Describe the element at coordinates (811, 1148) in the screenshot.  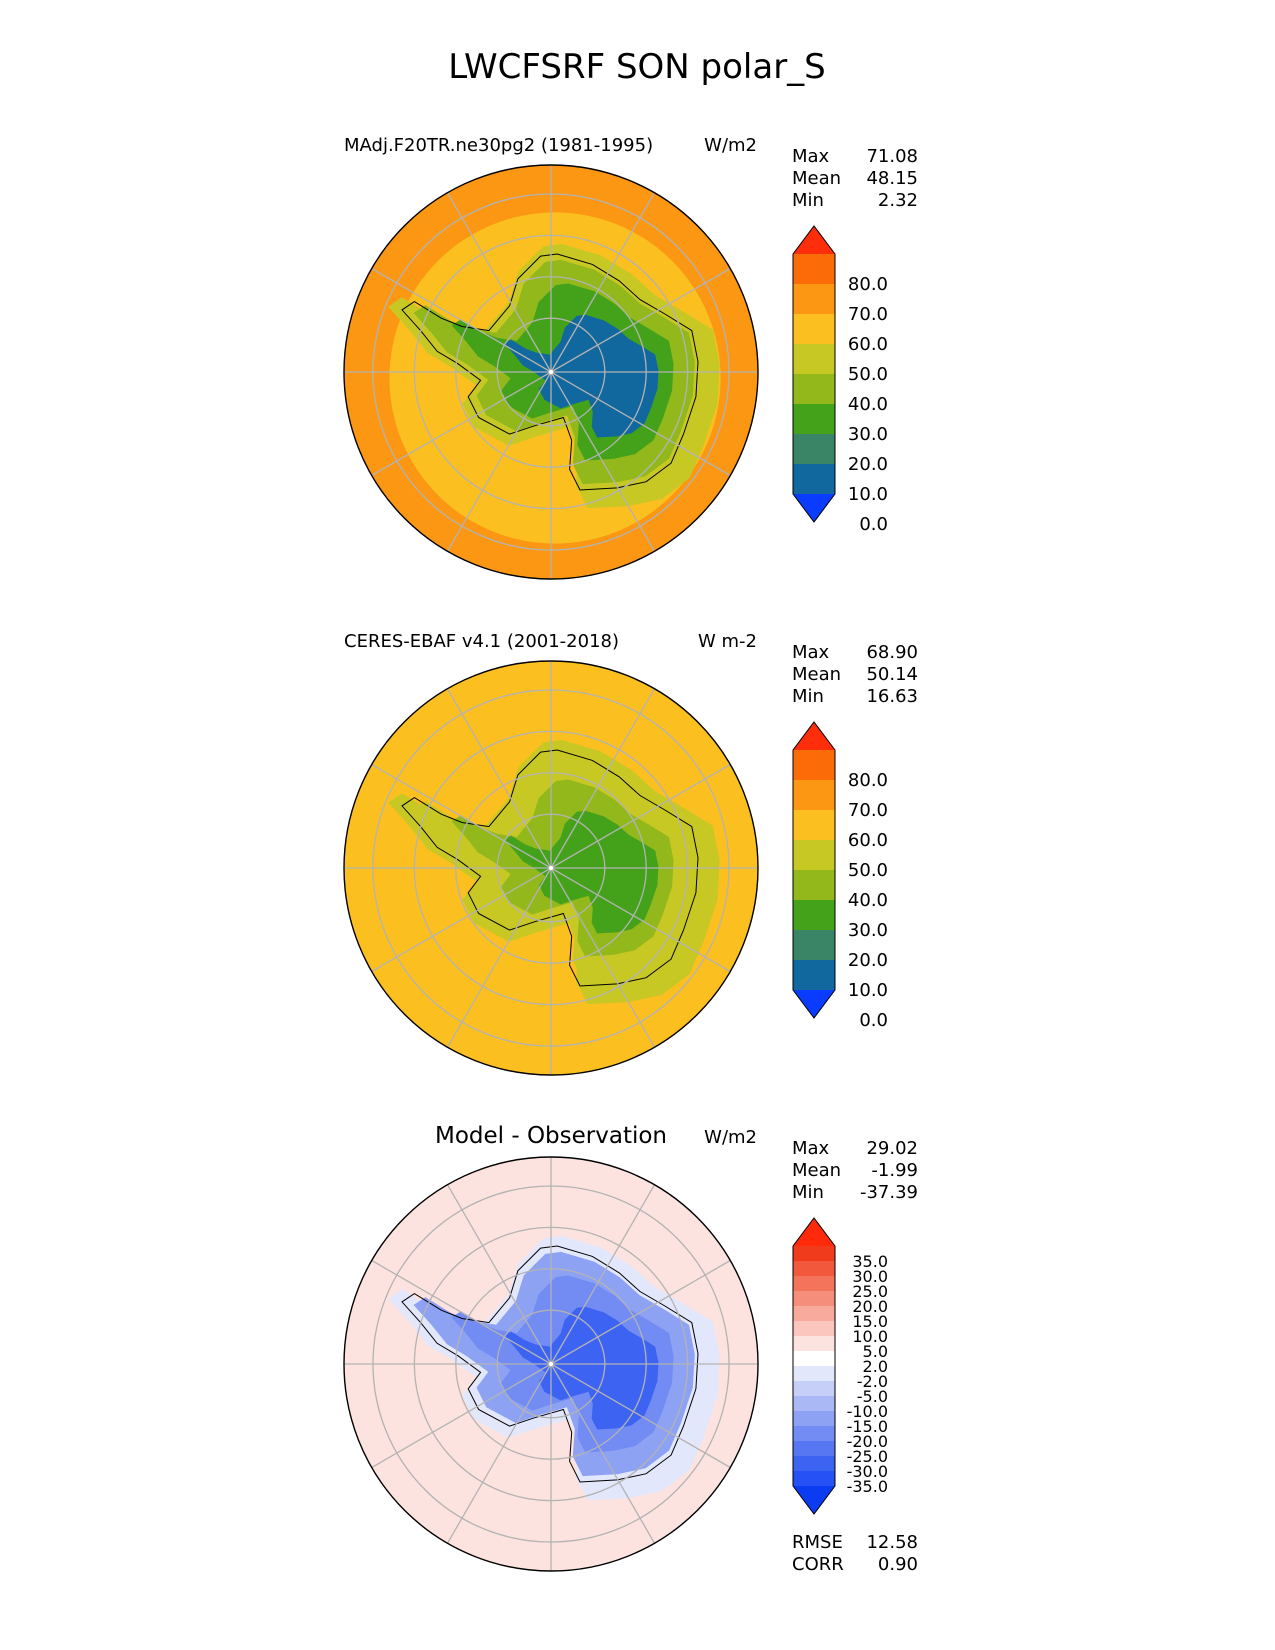
I see `panel-3-stat-max-label: Max` at that location.